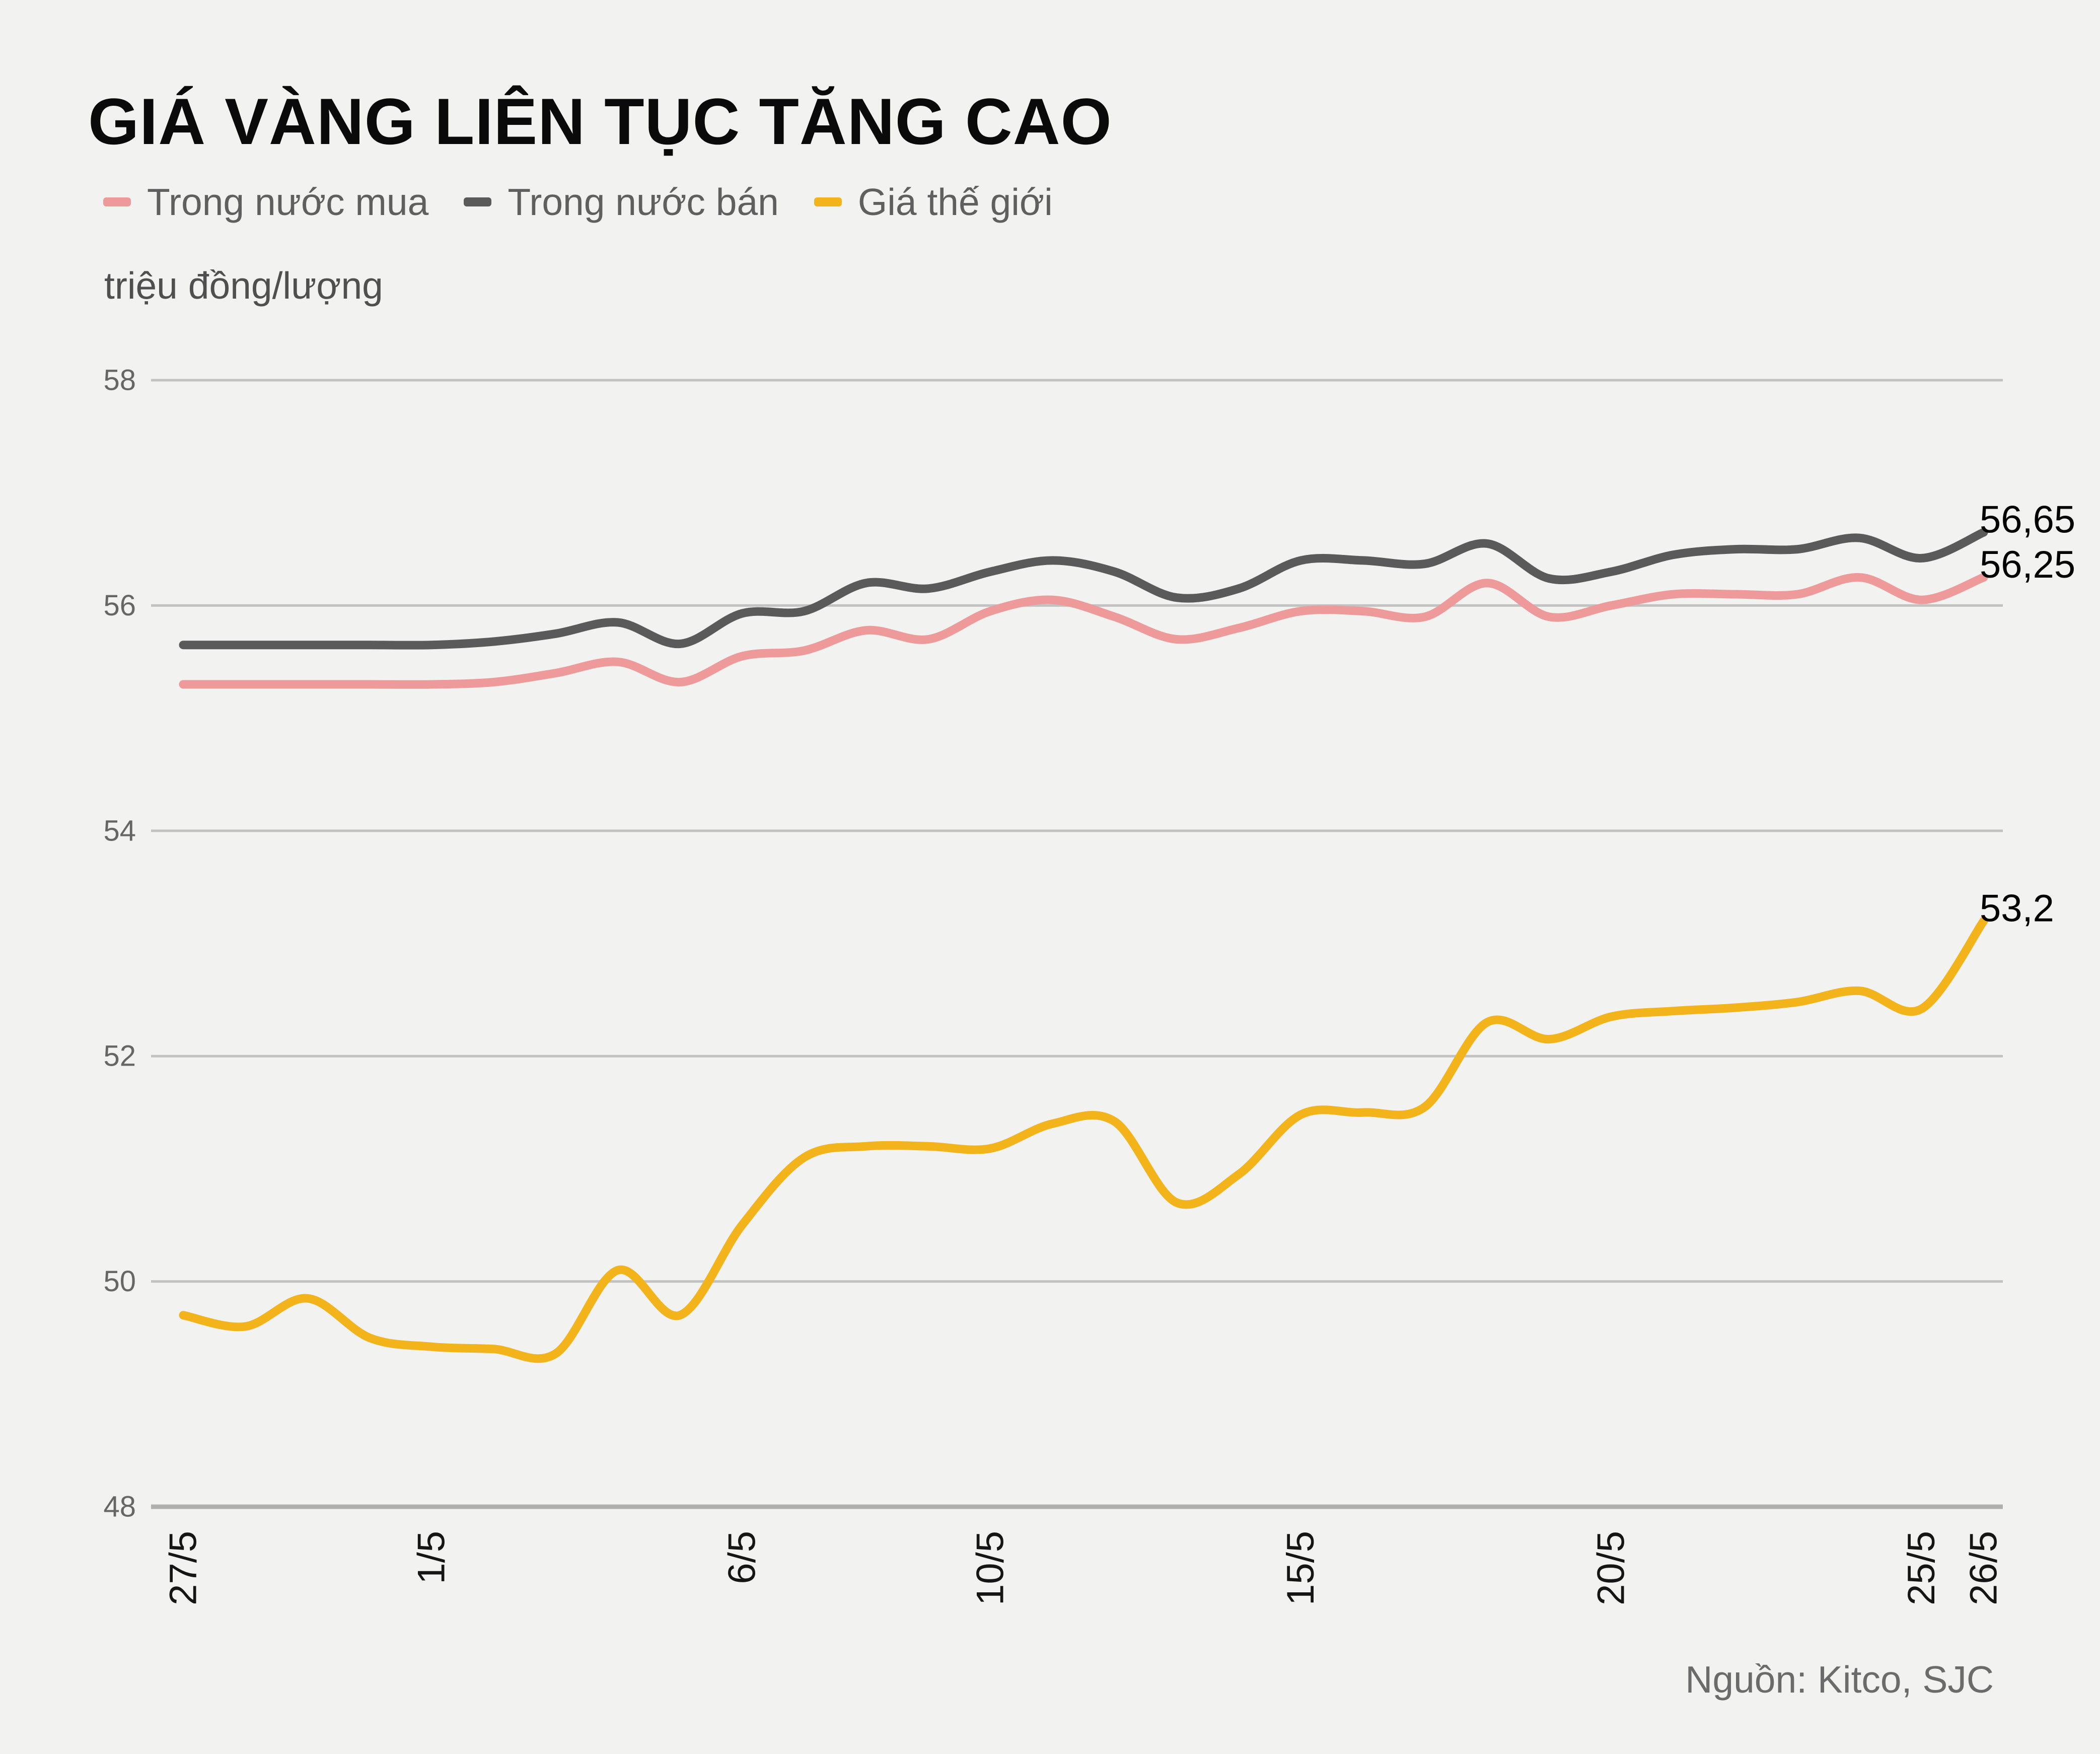  What do you see at coordinates (1300, 1568) in the screenshot?
I see `x-tick-label-15-5: 15/5` at bounding box center [1300, 1568].